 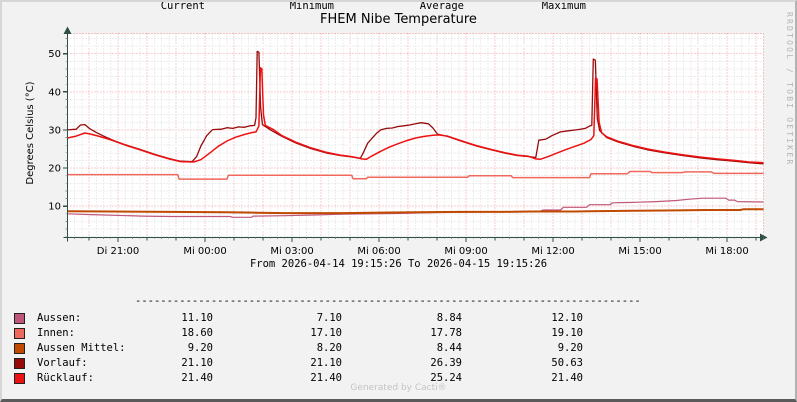 What do you see at coordinates (567, 333) in the screenshot?
I see `value-maximum: 19.10` at bounding box center [567, 333].